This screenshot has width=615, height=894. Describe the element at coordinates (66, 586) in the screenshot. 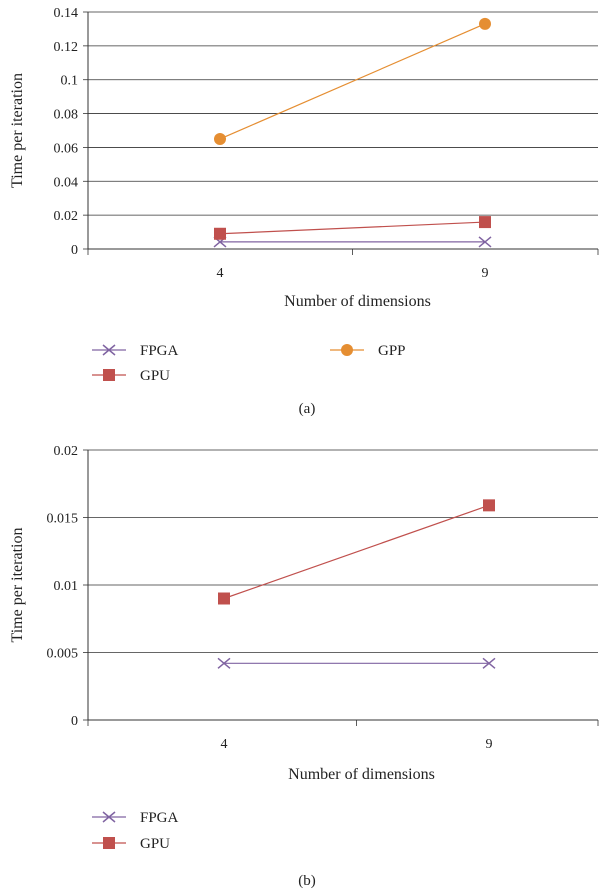

I see `panel-b-ytick-label: 0.01` at that location.